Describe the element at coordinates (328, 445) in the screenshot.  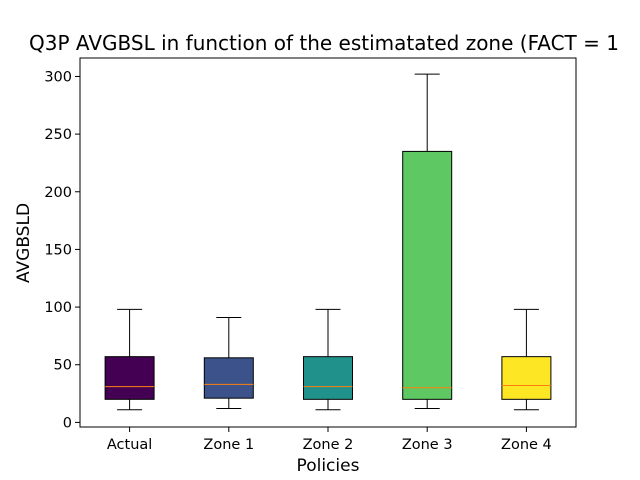
I see `x-tick-label: Zone 2` at that location.